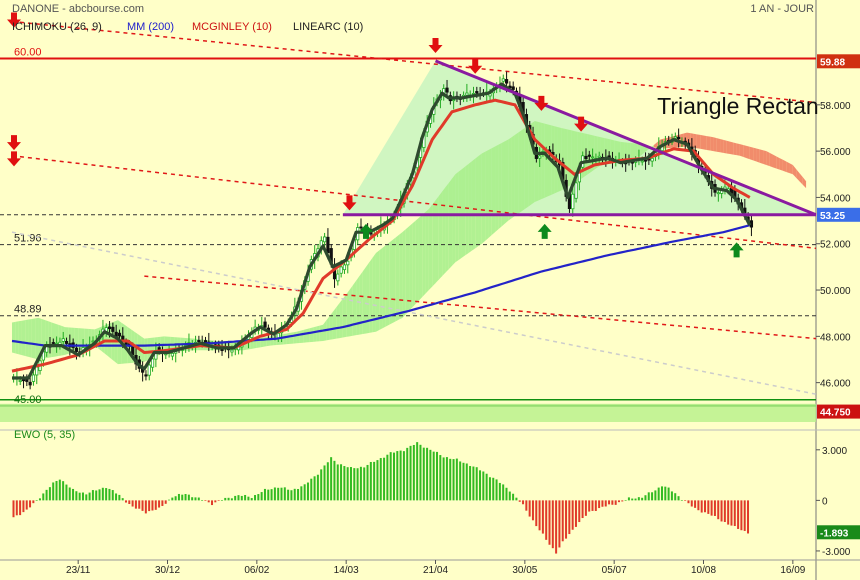  I want to click on price-tag, so click(838, 214).